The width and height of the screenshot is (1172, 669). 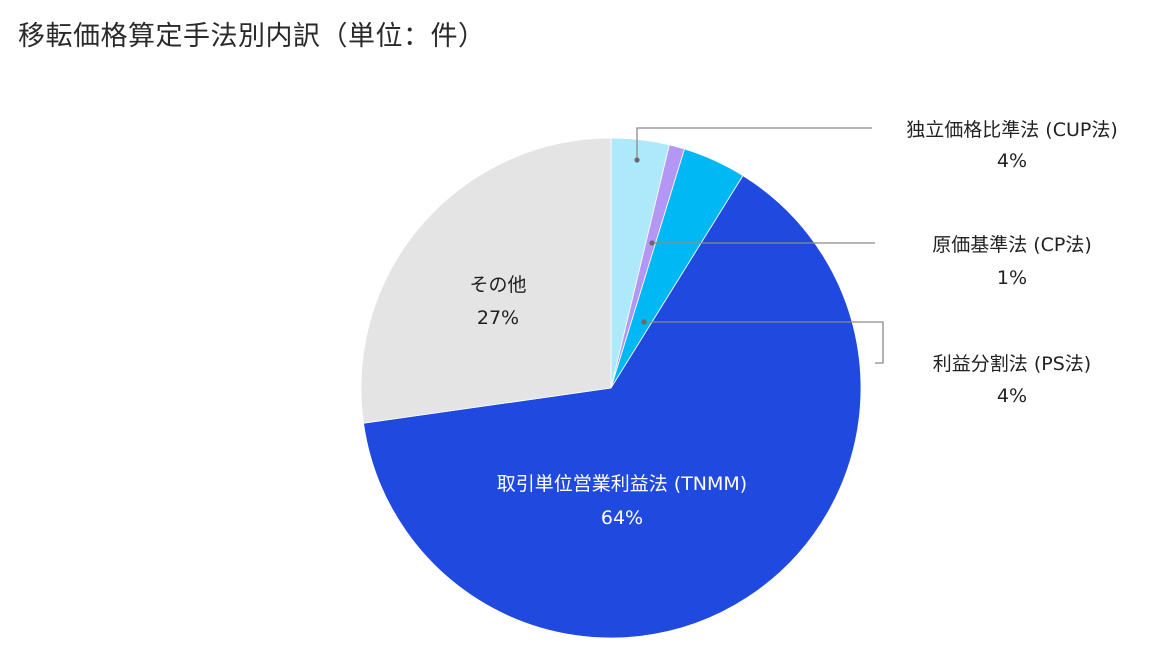 What do you see at coordinates (652, 243) in the screenshot?
I see `leader-dot-cp` at bounding box center [652, 243].